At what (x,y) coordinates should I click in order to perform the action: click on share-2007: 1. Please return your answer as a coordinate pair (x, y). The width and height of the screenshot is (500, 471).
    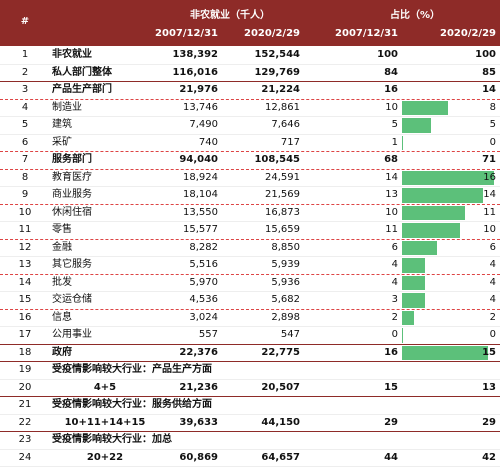
    Looking at the image, I should click on (394, 142).